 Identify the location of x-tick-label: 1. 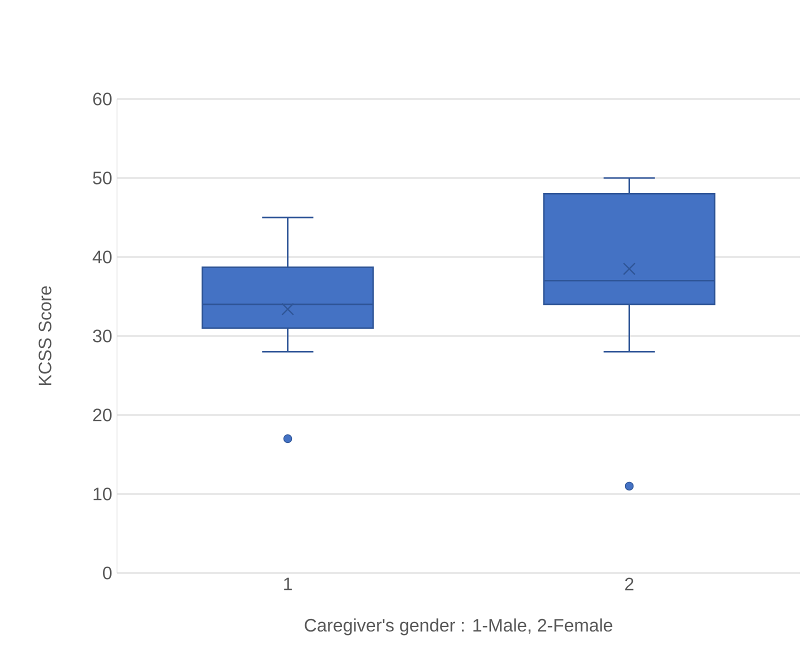
(288, 584).